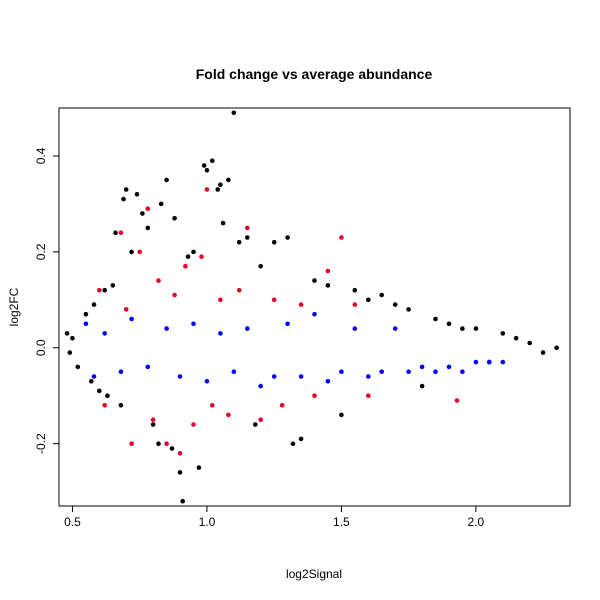 The image size is (600, 600). What do you see at coordinates (207, 522) in the screenshot?
I see `x-tick-label: 1.0` at bounding box center [207, 522].